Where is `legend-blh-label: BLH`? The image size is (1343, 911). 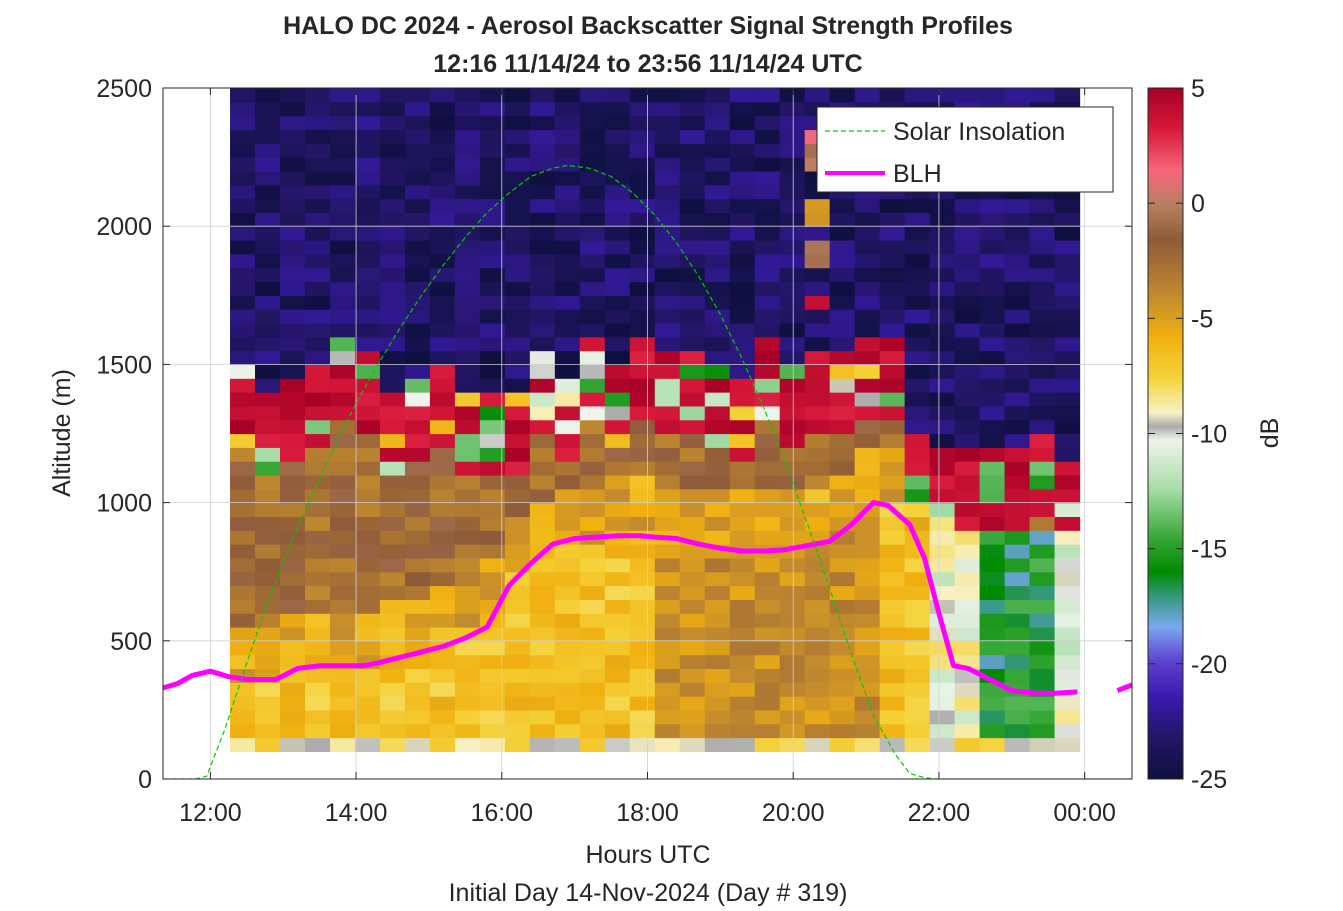
legend-blh-label: BLH is located at coordinates (917, 174).